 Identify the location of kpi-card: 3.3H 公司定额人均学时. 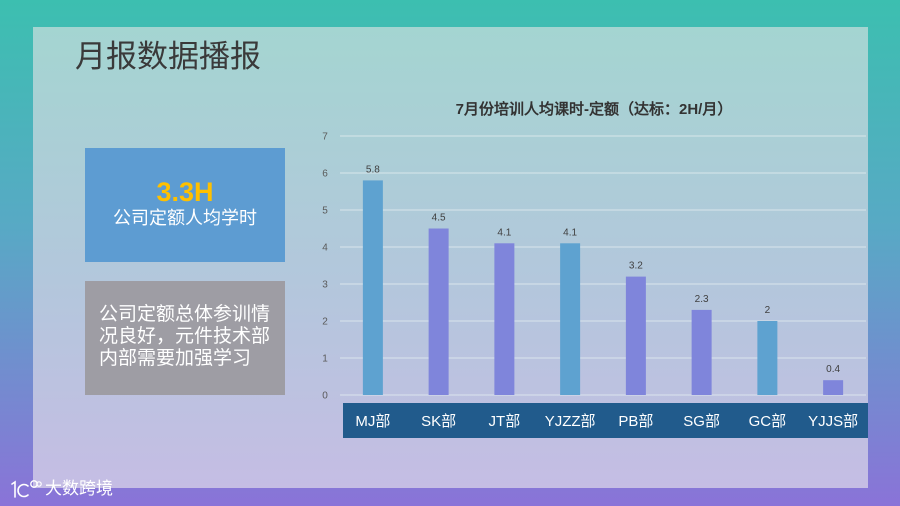
(185, 205).